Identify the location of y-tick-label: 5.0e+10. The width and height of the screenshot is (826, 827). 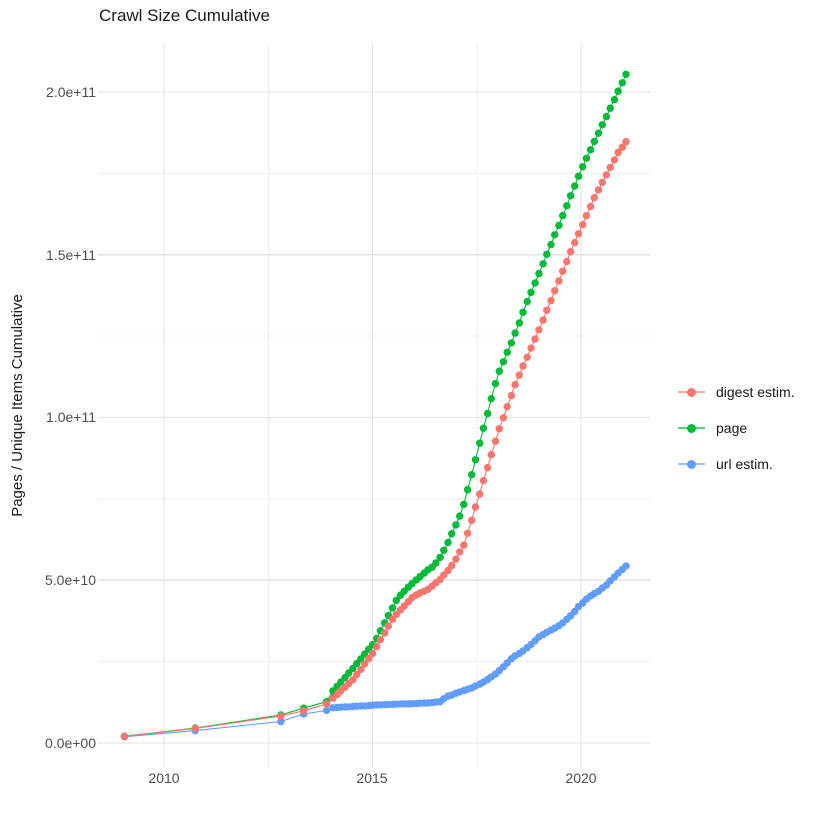
(70, 580).